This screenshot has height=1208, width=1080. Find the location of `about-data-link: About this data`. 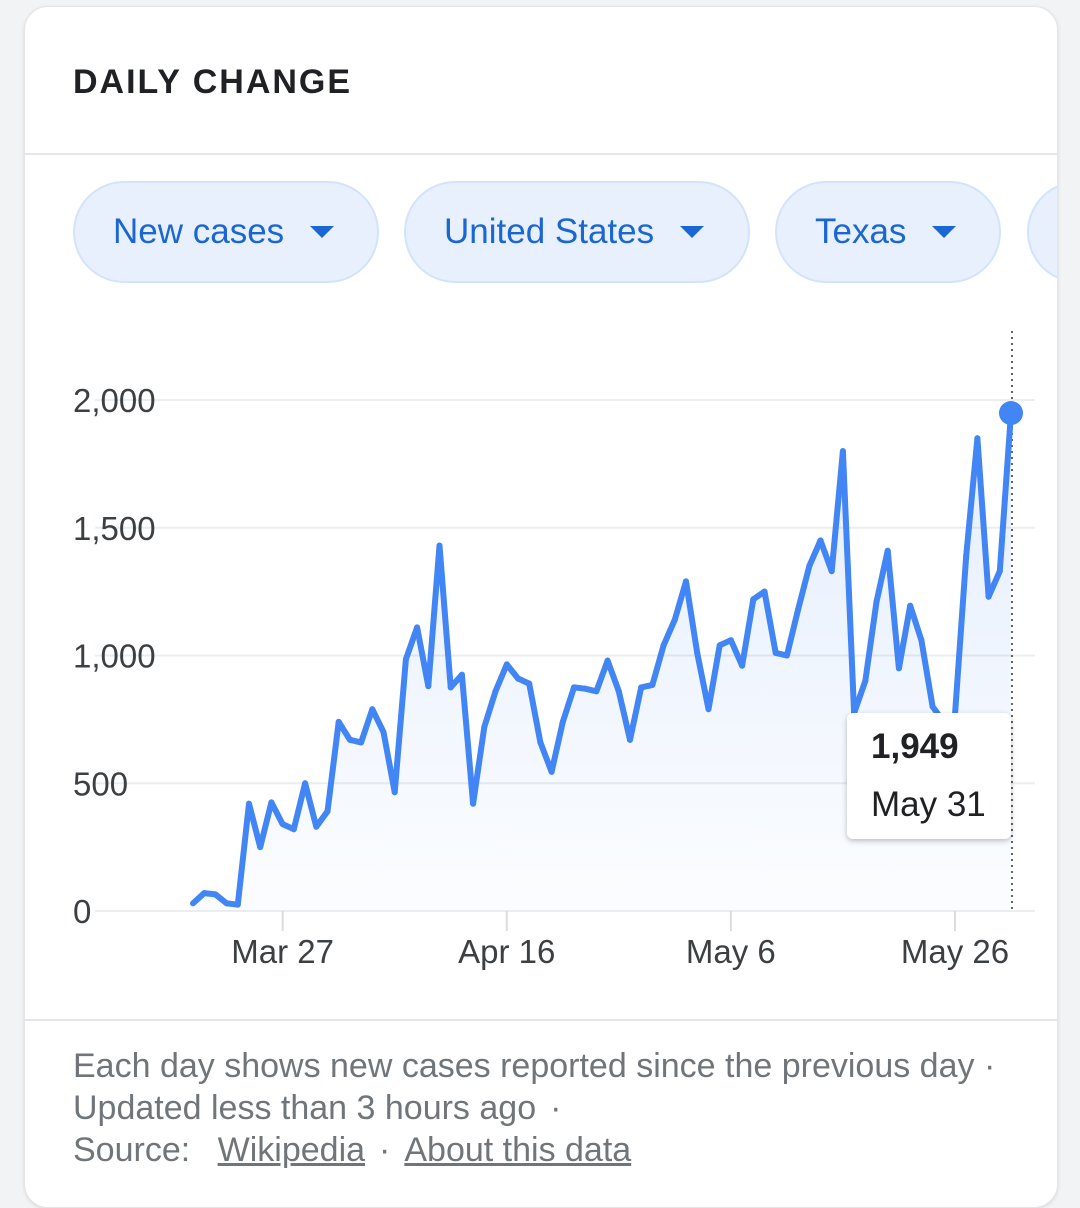

about-data-link: About this data is located at coordinates (518, 1150).